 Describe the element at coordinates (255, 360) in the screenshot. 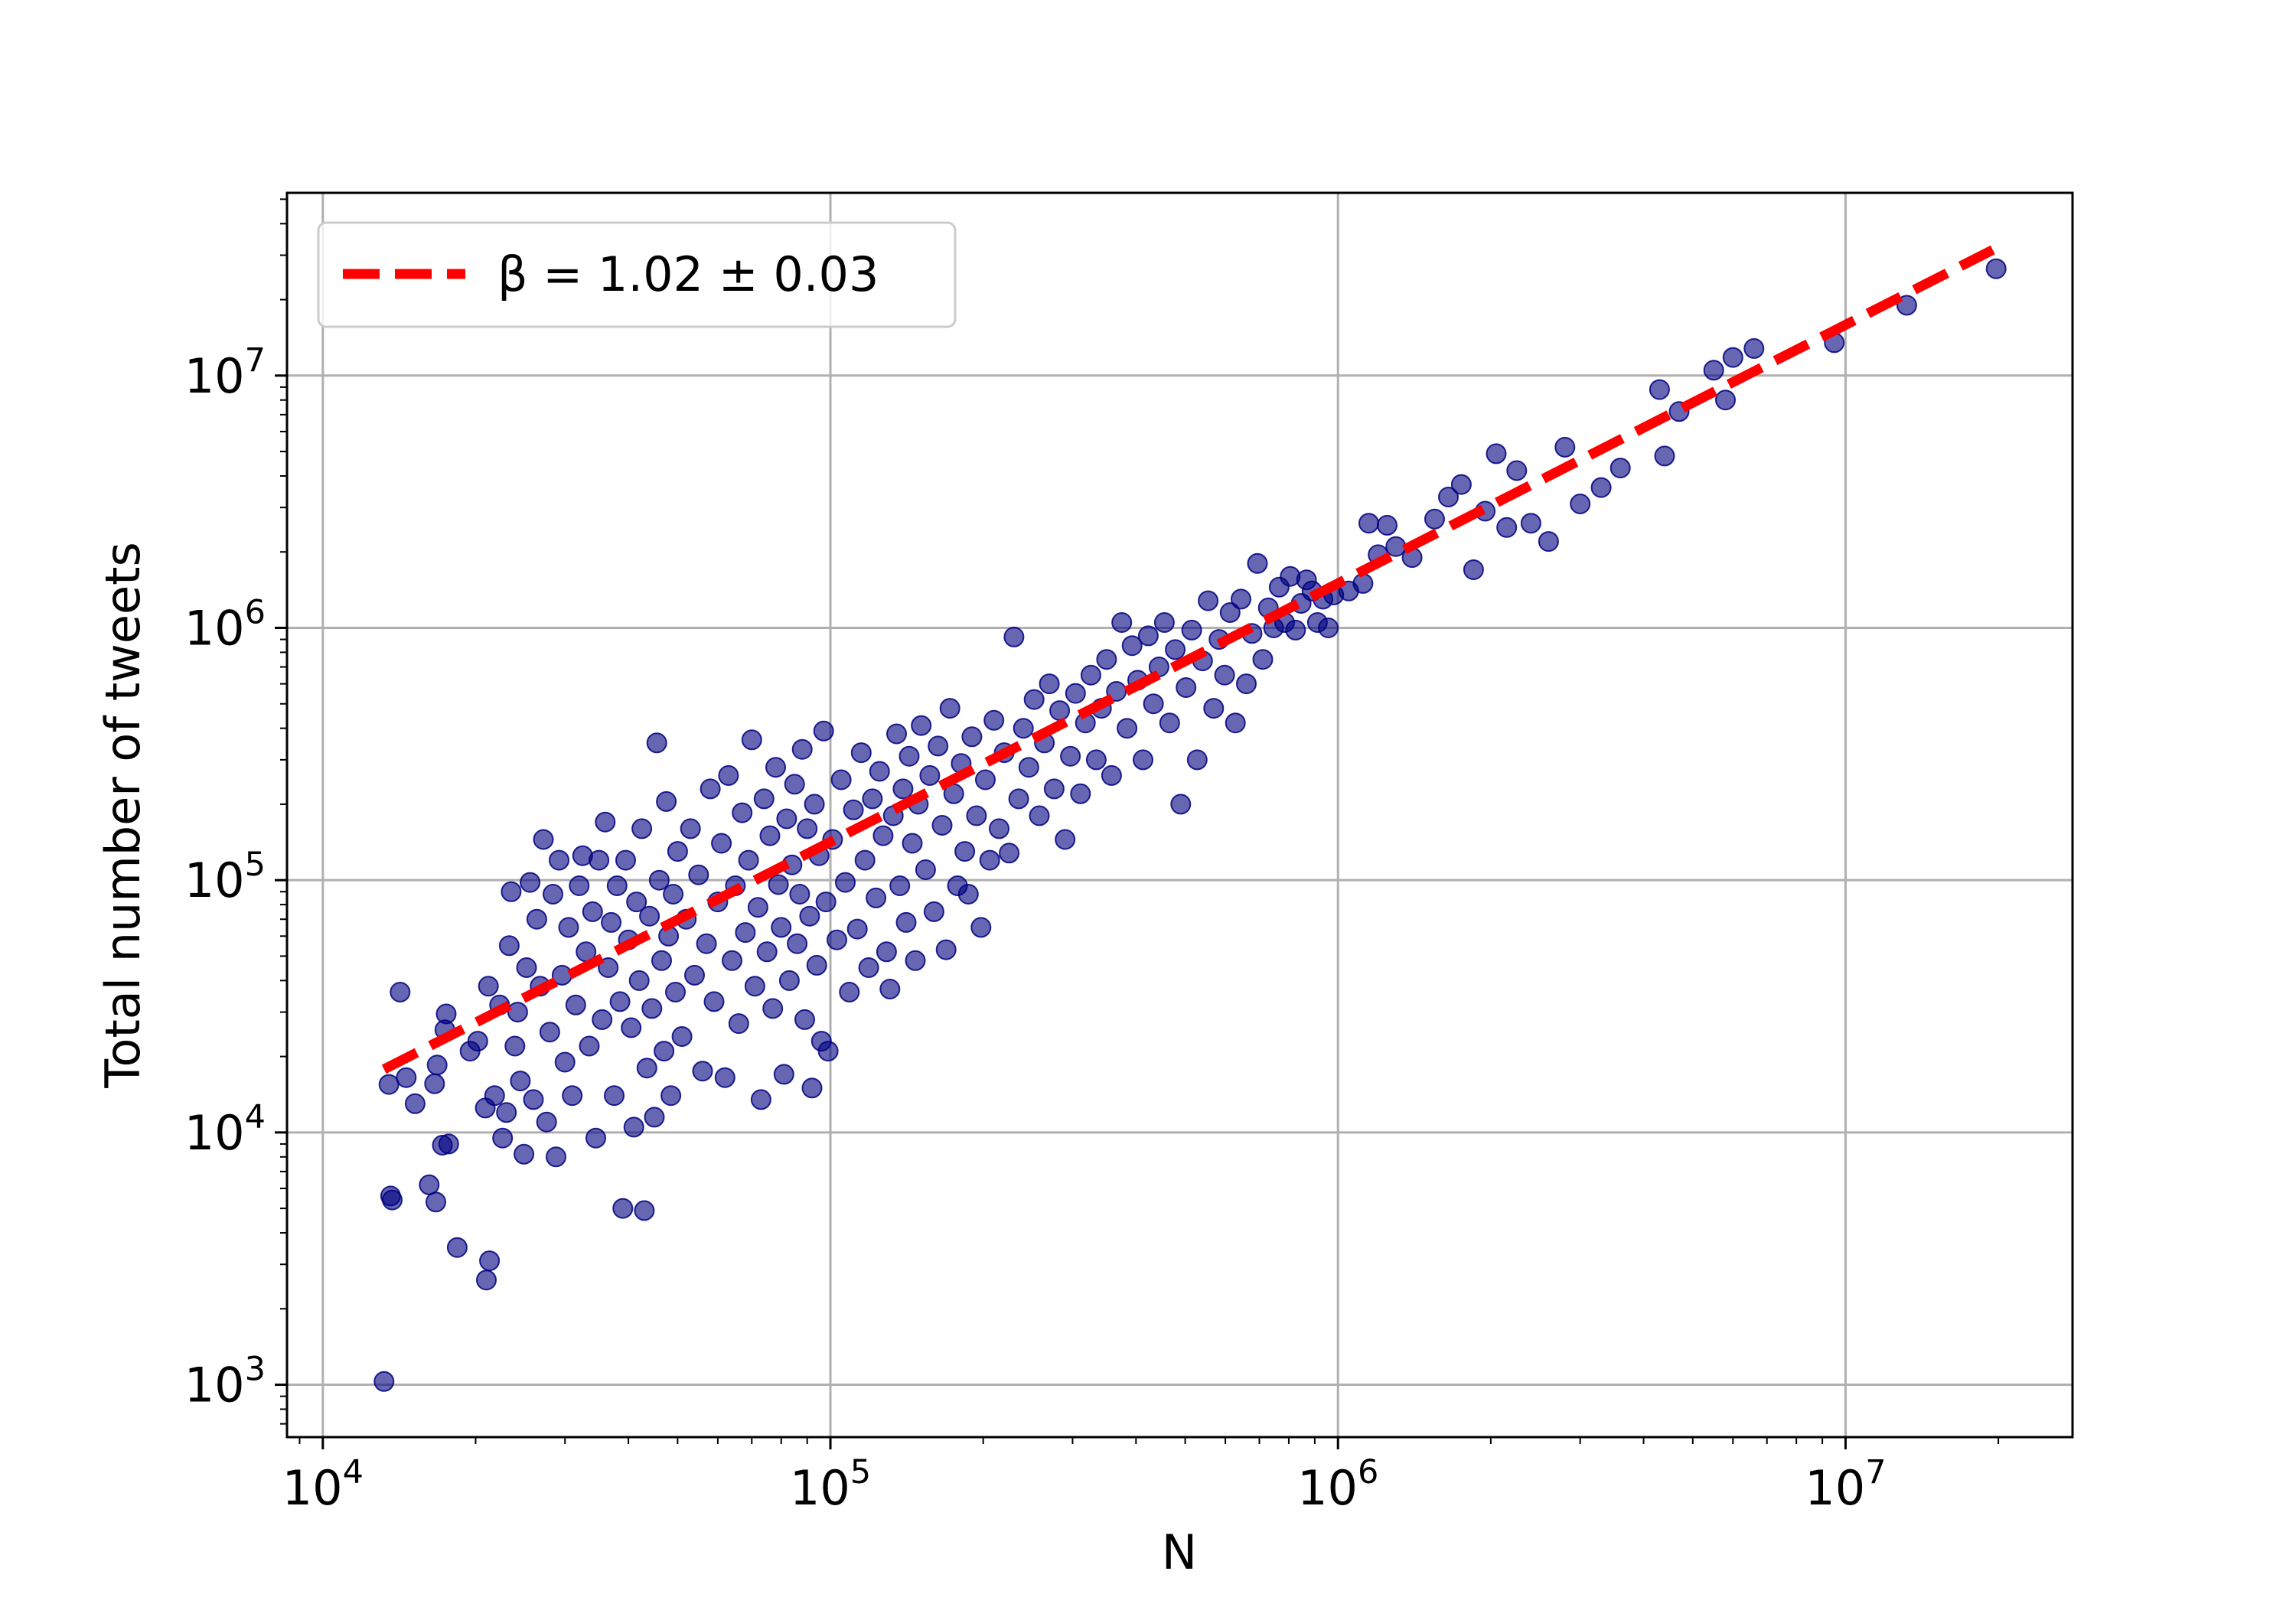

I see `y-tick-exponent: 7` at that location.